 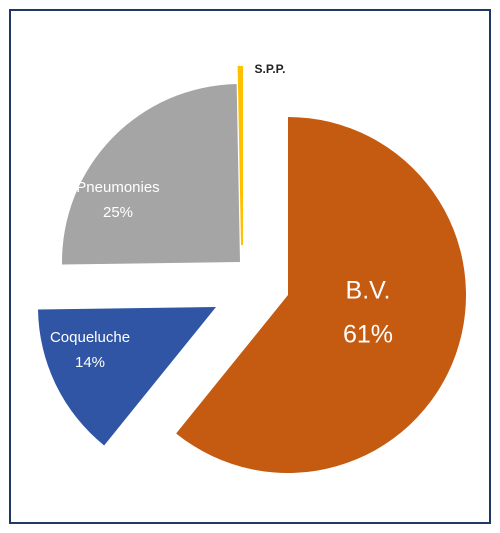 What do you see at coordinates (270, 69) in the screenshot?
I see `slice-label: S.P.P.` at bounding box center [270, 69].